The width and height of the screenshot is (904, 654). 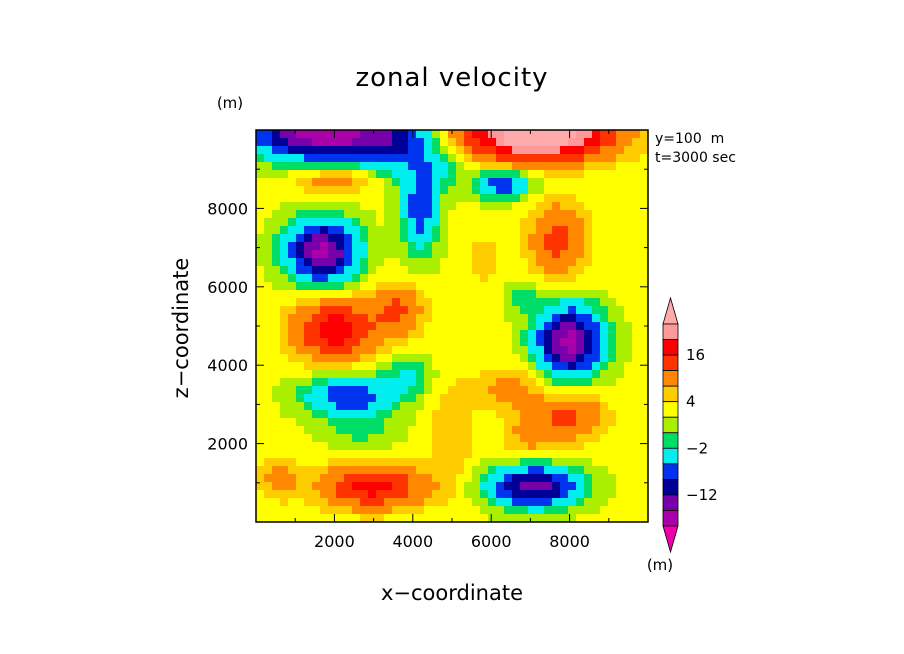 I want to click on y-tick-label: 8000, so click(x=227, y=208).